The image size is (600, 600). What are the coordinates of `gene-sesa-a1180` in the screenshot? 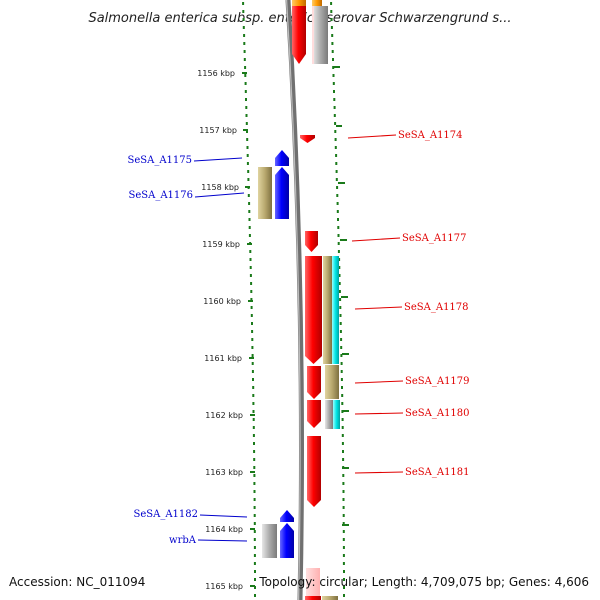 It's located at (314, 414).